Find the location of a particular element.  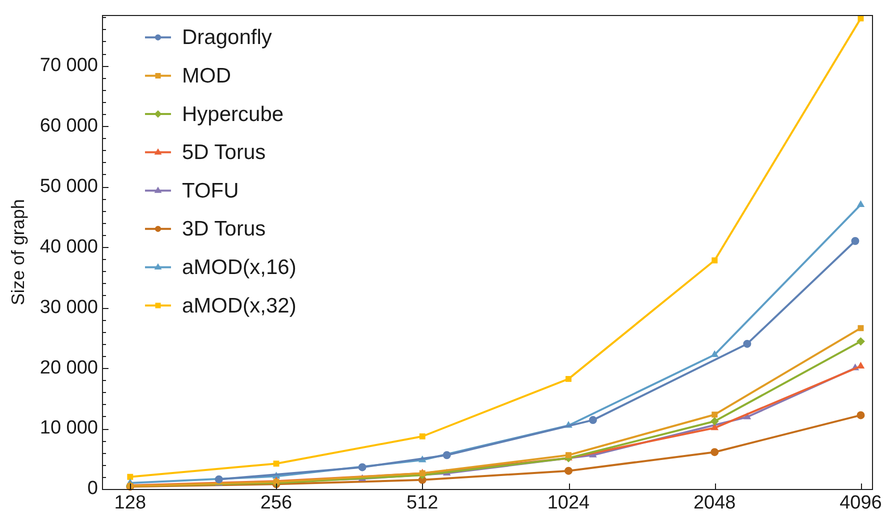

y-tick-label: 10 000 is located at coordinates (69, 428).